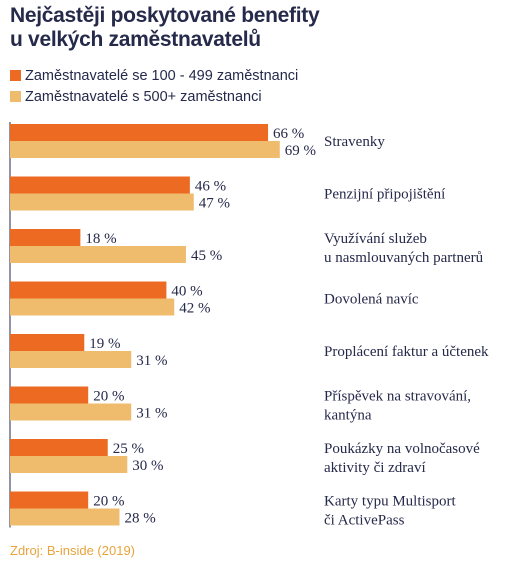  Describe the element at coordinates (210, 187) in the screenshot. I see `value-label-2-series-1: 46 %` at that location.